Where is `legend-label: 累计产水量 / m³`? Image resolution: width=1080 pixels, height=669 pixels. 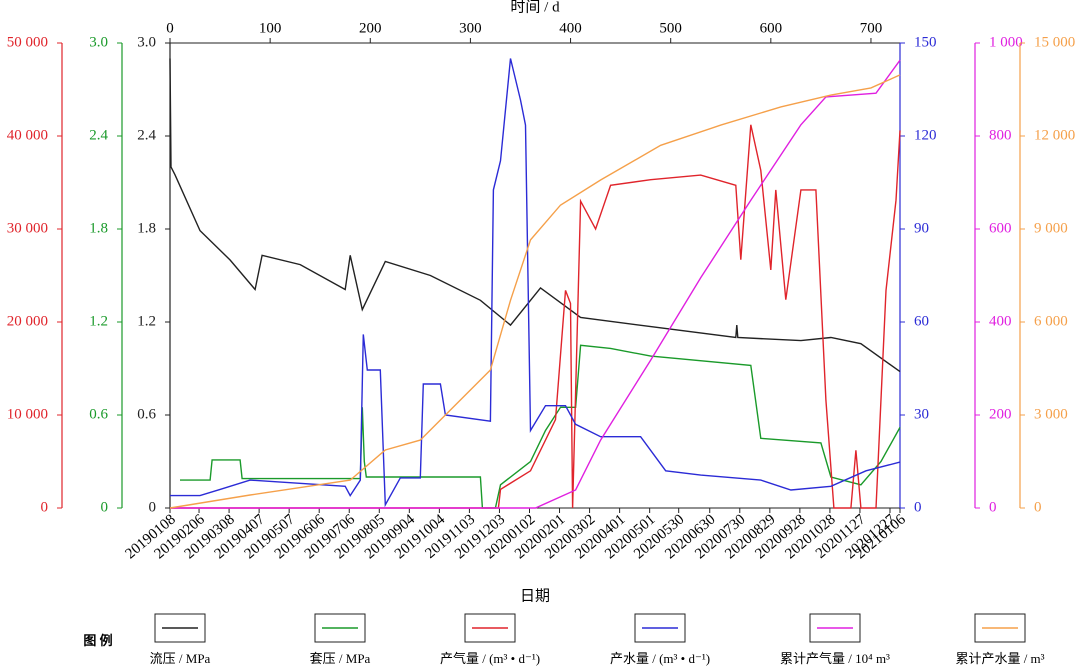
legend-label: 累计产水量 / m³ is located at coordinates (999, 658).